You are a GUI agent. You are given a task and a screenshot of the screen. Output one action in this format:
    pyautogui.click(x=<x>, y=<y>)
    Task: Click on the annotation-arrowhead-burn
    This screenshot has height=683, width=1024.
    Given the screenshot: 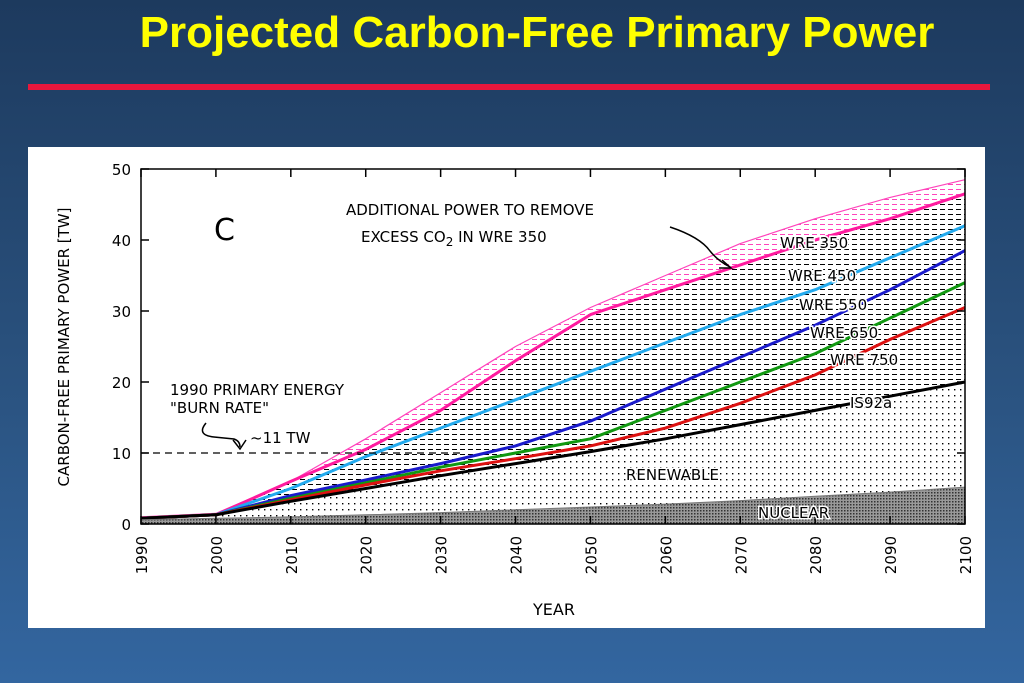 What is the action you would take?
    pyautogui.click(x=239, y=445)
    